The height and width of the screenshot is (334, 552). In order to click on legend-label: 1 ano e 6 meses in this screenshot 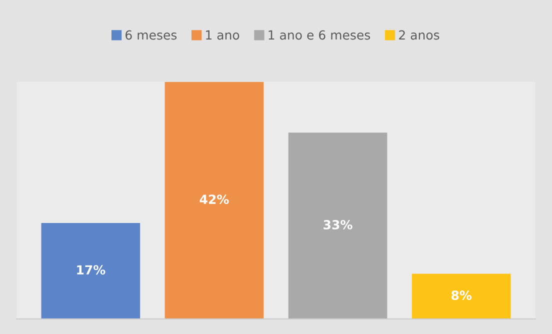, I will do `click(319, 35)`.